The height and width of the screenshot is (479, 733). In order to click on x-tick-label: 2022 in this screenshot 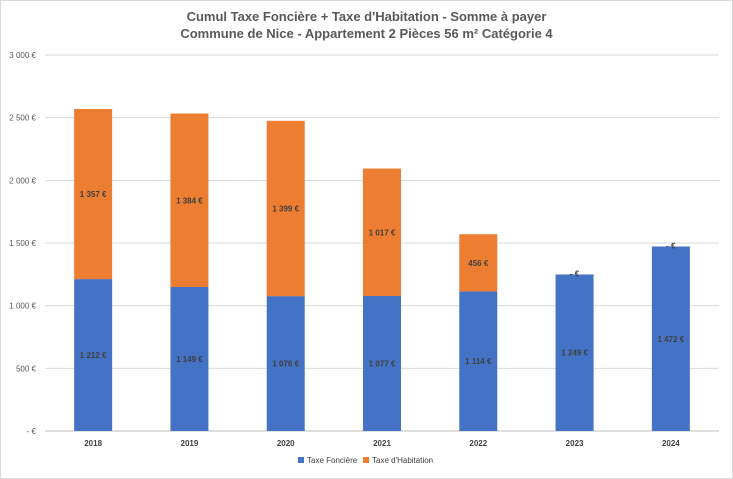, I will do `click(478, 443)`.